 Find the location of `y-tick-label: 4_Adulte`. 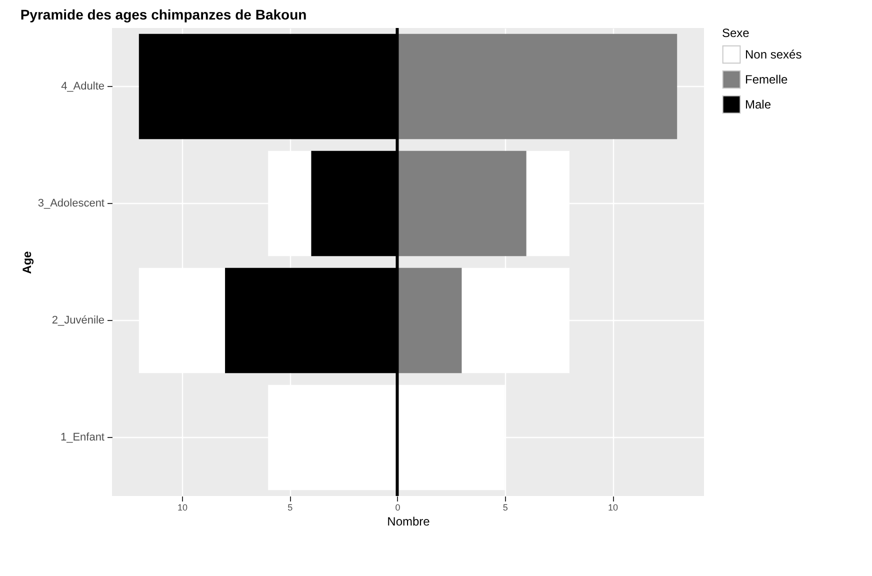

y-tick-label: 4_Adulte is located at coordinates (82, 86).